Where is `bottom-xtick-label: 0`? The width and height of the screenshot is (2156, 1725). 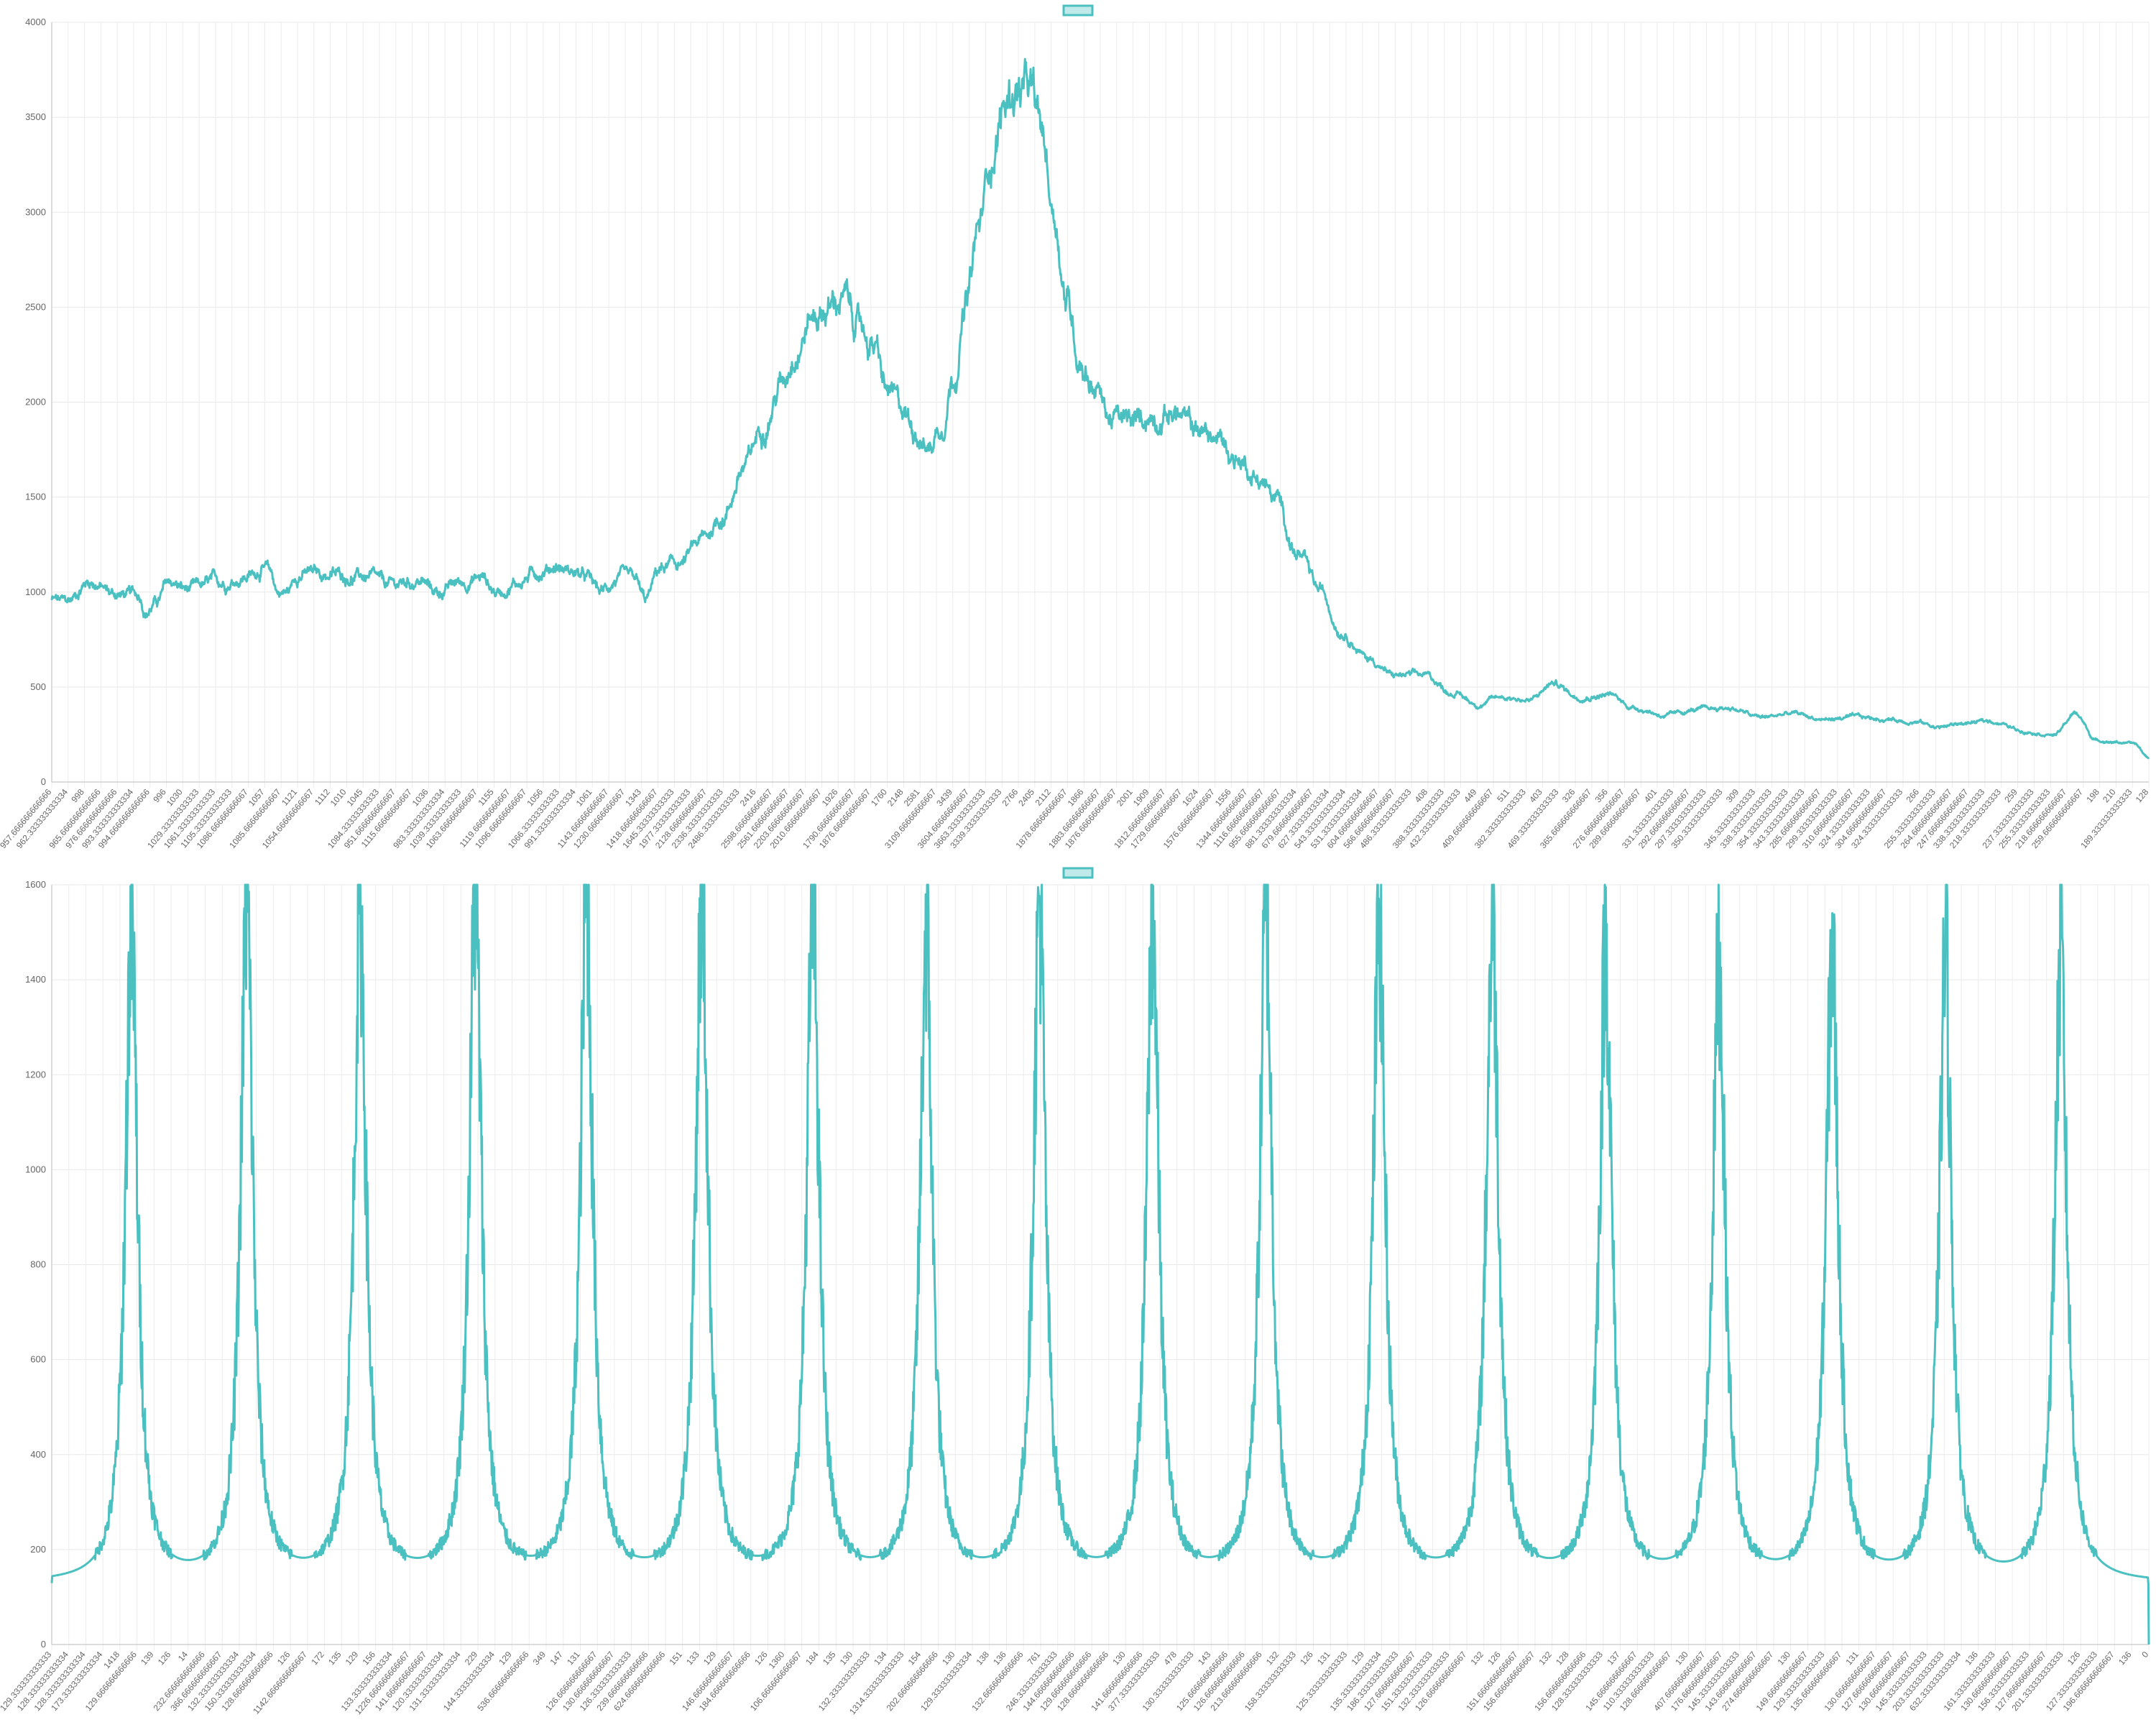
bottom-xtick-label: 0 is located at coordinates (2144, 1655).